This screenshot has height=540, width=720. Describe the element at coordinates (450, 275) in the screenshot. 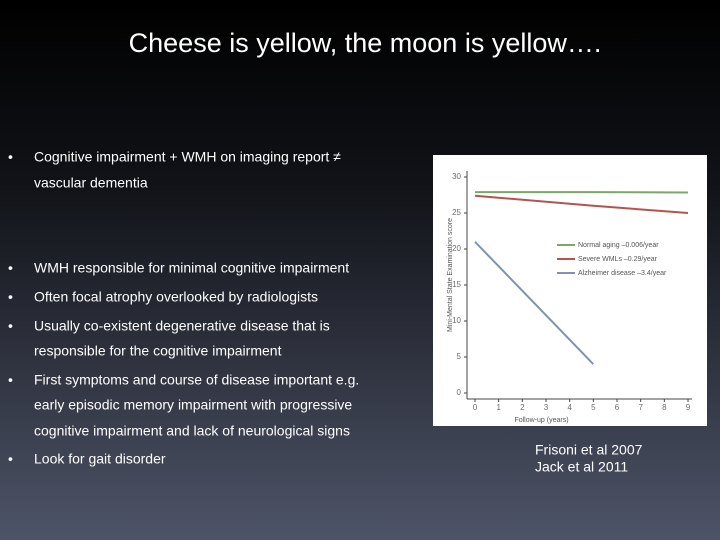

I see `y-axis-title: Mini-Mental State Examination score` at that location.